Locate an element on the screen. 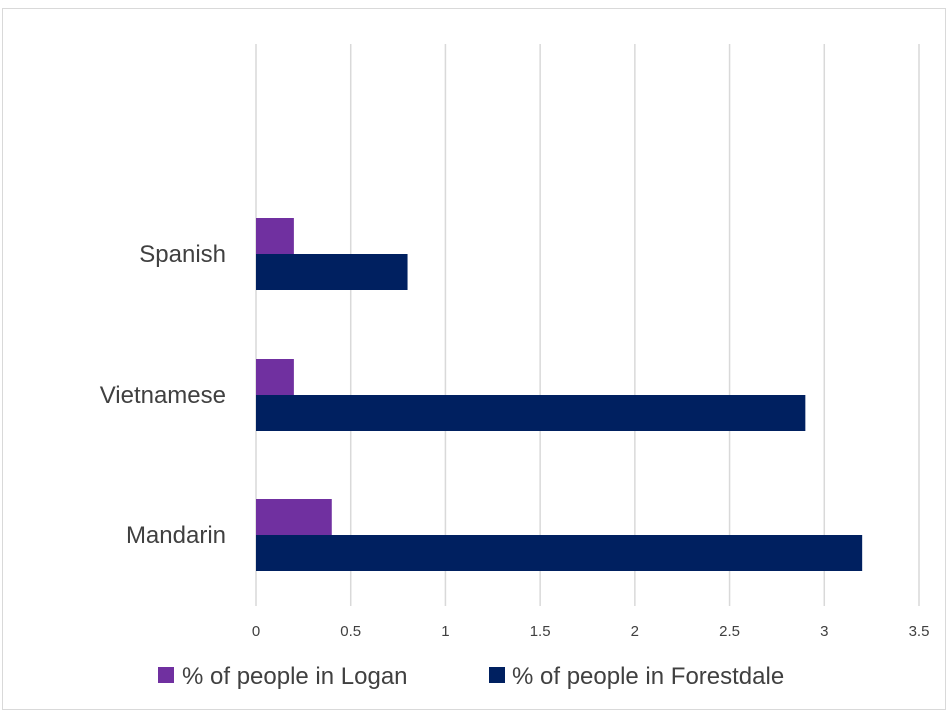 The width and height of the screenshot is (950, 713). category-label: Vietnamese is located at coordinates (163, 395).